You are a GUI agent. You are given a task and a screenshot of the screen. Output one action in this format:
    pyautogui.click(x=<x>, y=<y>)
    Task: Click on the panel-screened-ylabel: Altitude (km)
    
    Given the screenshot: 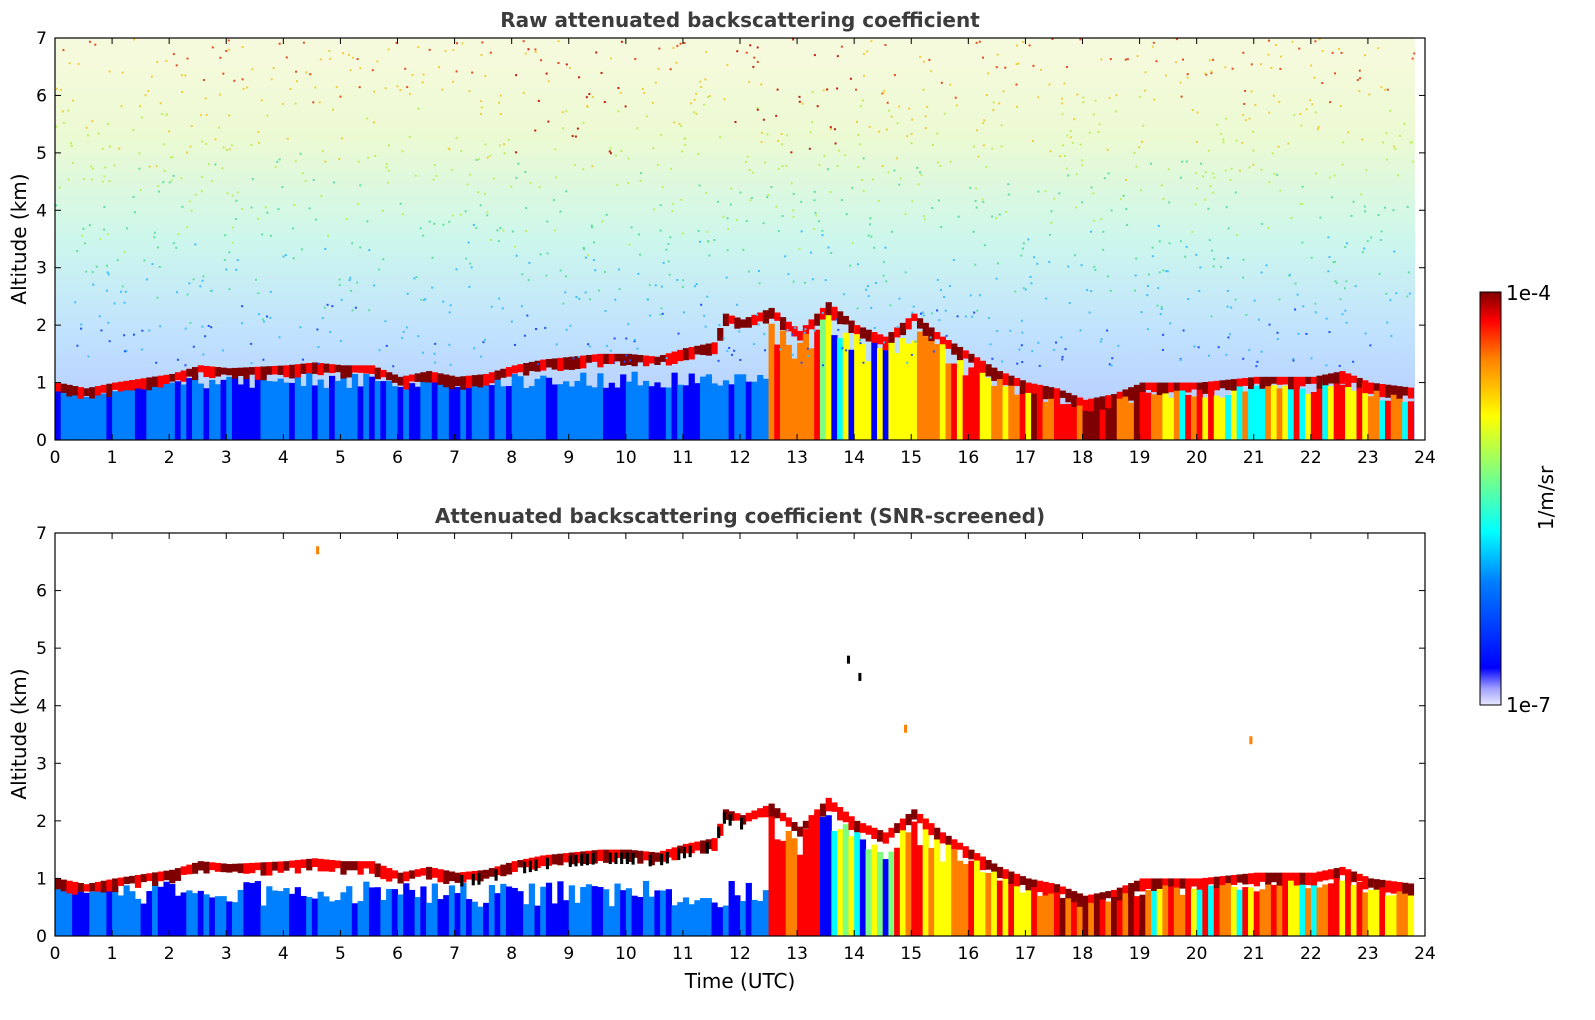 What is the action you would take?
    pyautogui.click(x=19, y=733)
    